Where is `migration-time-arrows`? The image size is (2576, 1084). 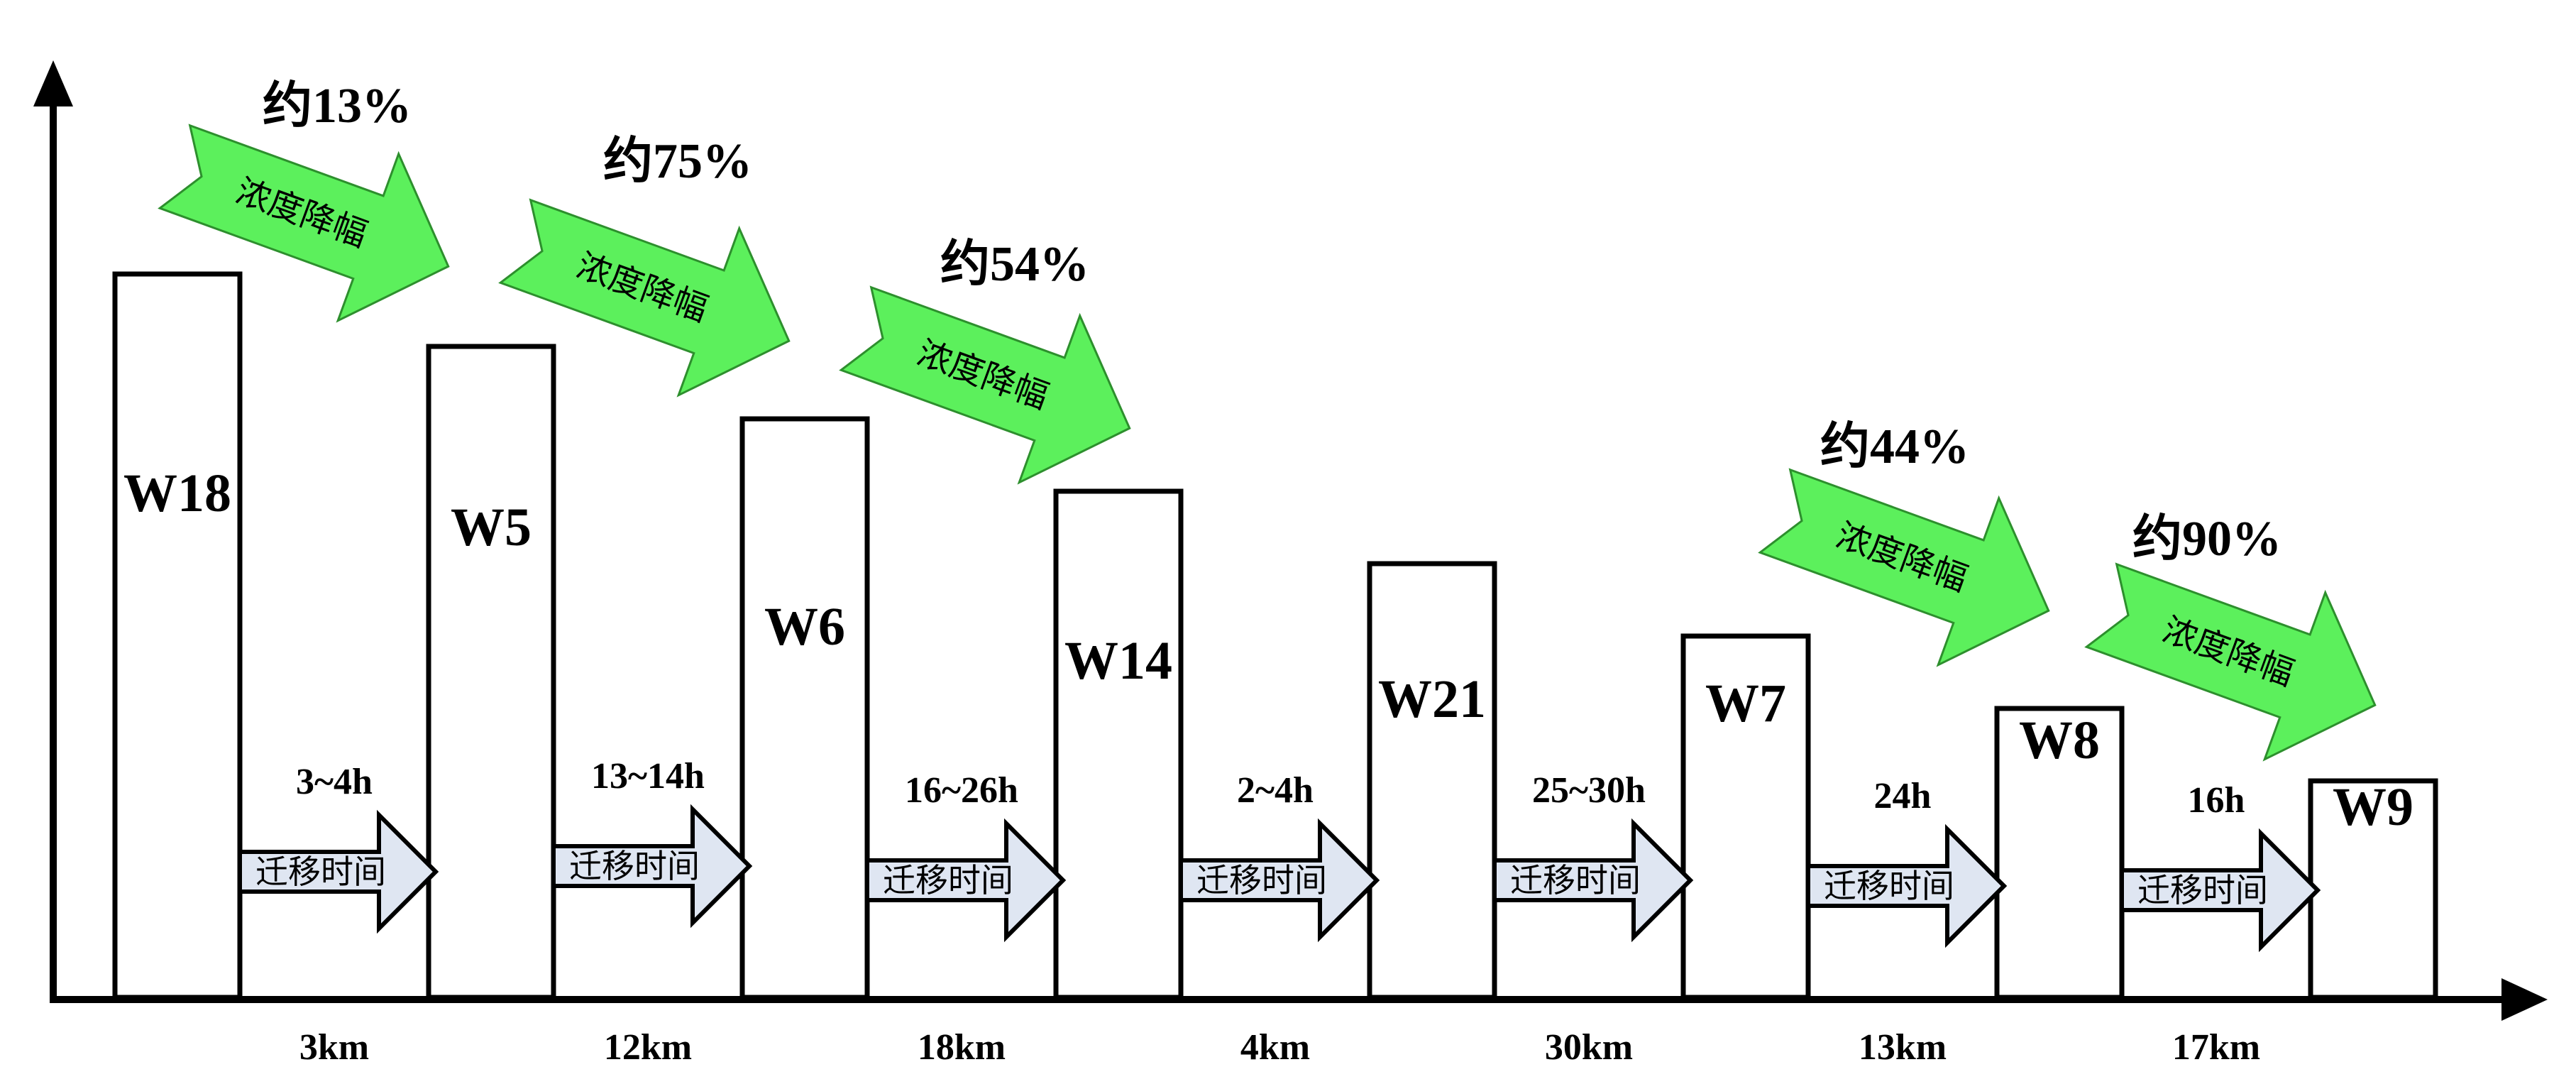 migration-time-arrows is located at coordinates (1279, 878).